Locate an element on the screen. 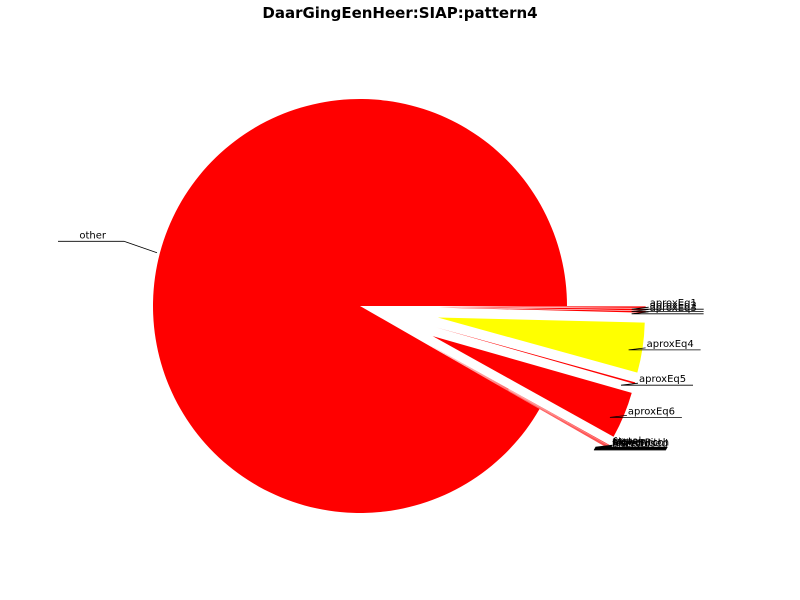 Image resolution: width=800 pixels, height=600 pixels. slice-label-equal: equal is located at coordinates (628, 441).